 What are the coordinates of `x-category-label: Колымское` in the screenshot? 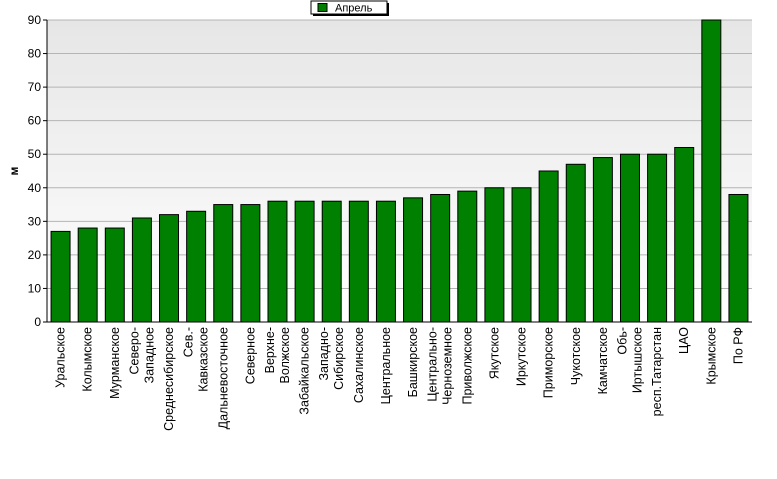 It's located at (88, 359).